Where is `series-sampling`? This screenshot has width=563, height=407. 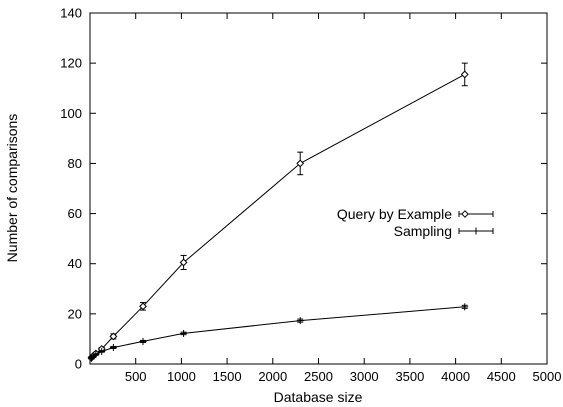
series-sampling is located at coordinates (278, 332).